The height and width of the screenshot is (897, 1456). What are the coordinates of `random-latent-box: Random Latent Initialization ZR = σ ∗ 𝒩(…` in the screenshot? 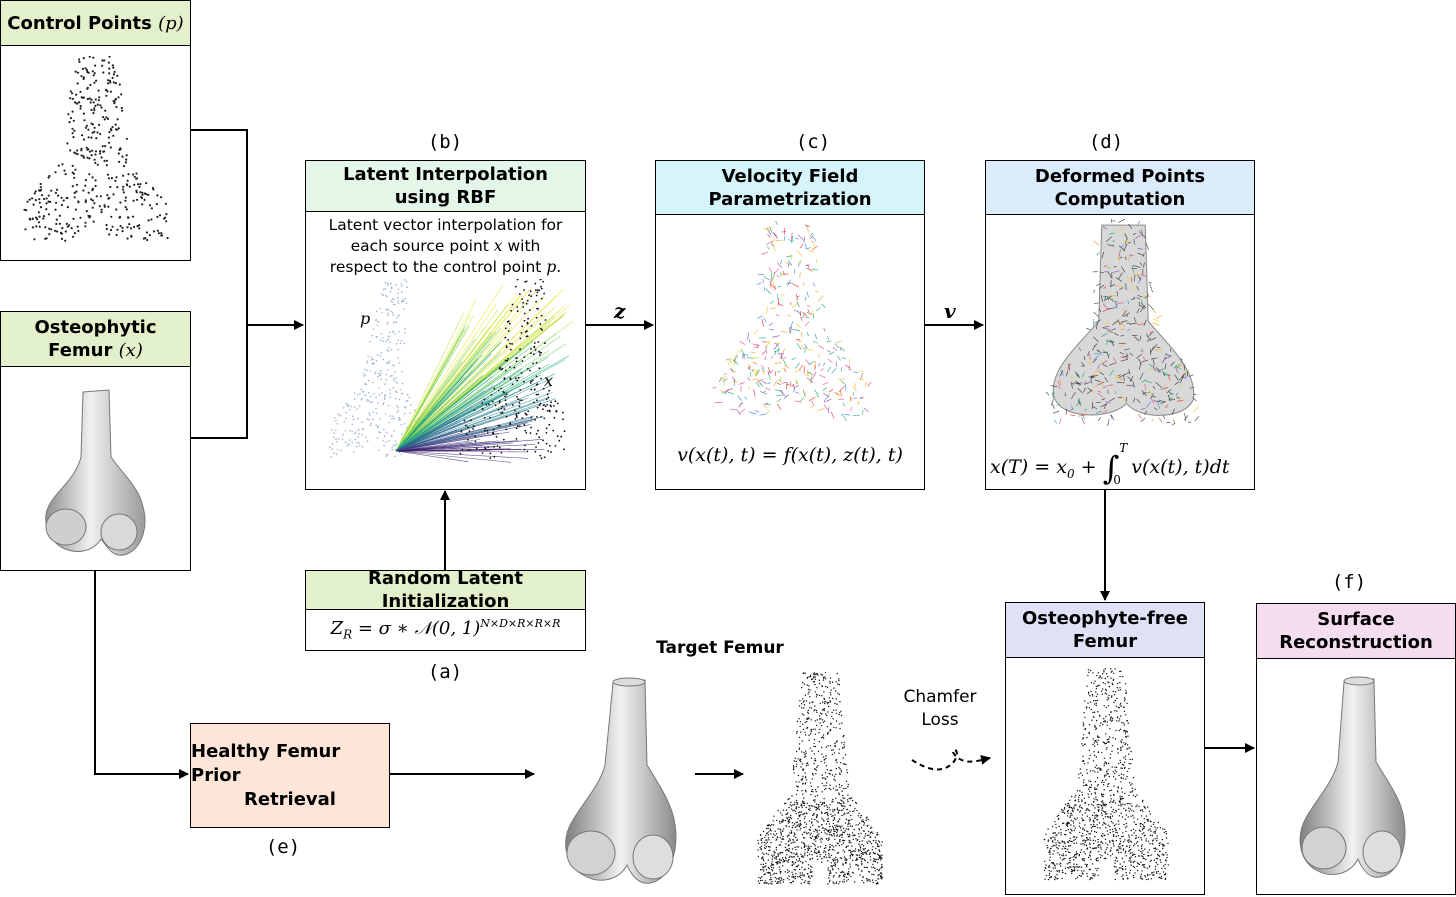 It's located at (445, 609).